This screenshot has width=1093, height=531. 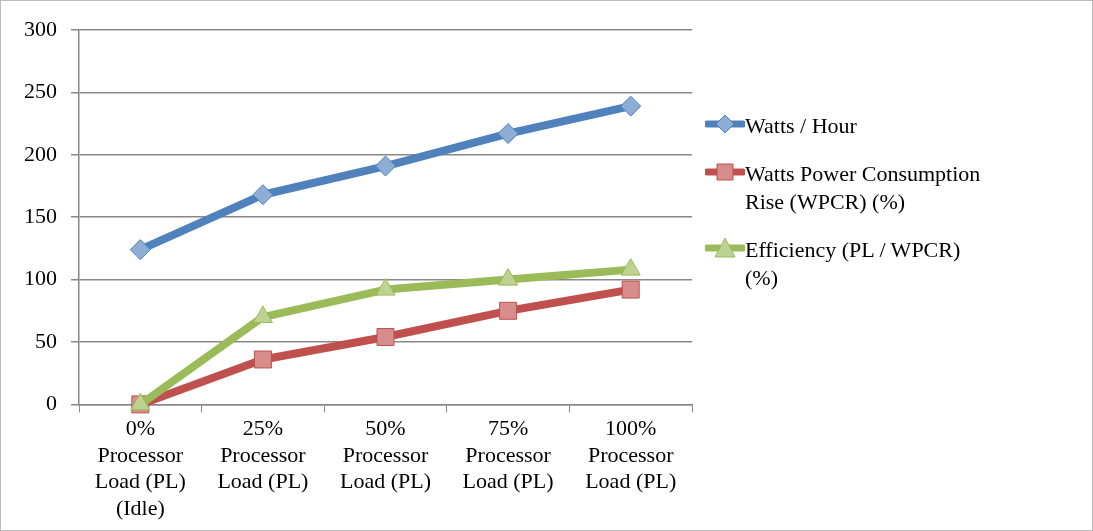 I want to click on y-tick-label: 200, so click(x=40, y=153).